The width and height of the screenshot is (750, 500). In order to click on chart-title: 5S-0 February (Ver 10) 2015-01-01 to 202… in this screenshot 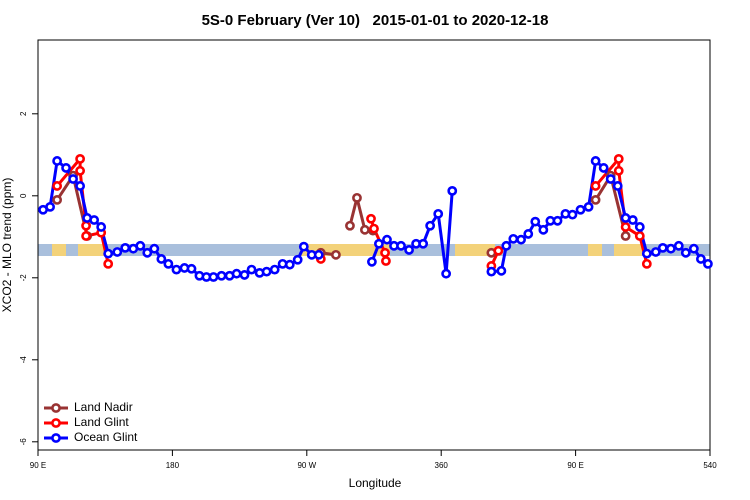, I will do `click(375, 20)`.